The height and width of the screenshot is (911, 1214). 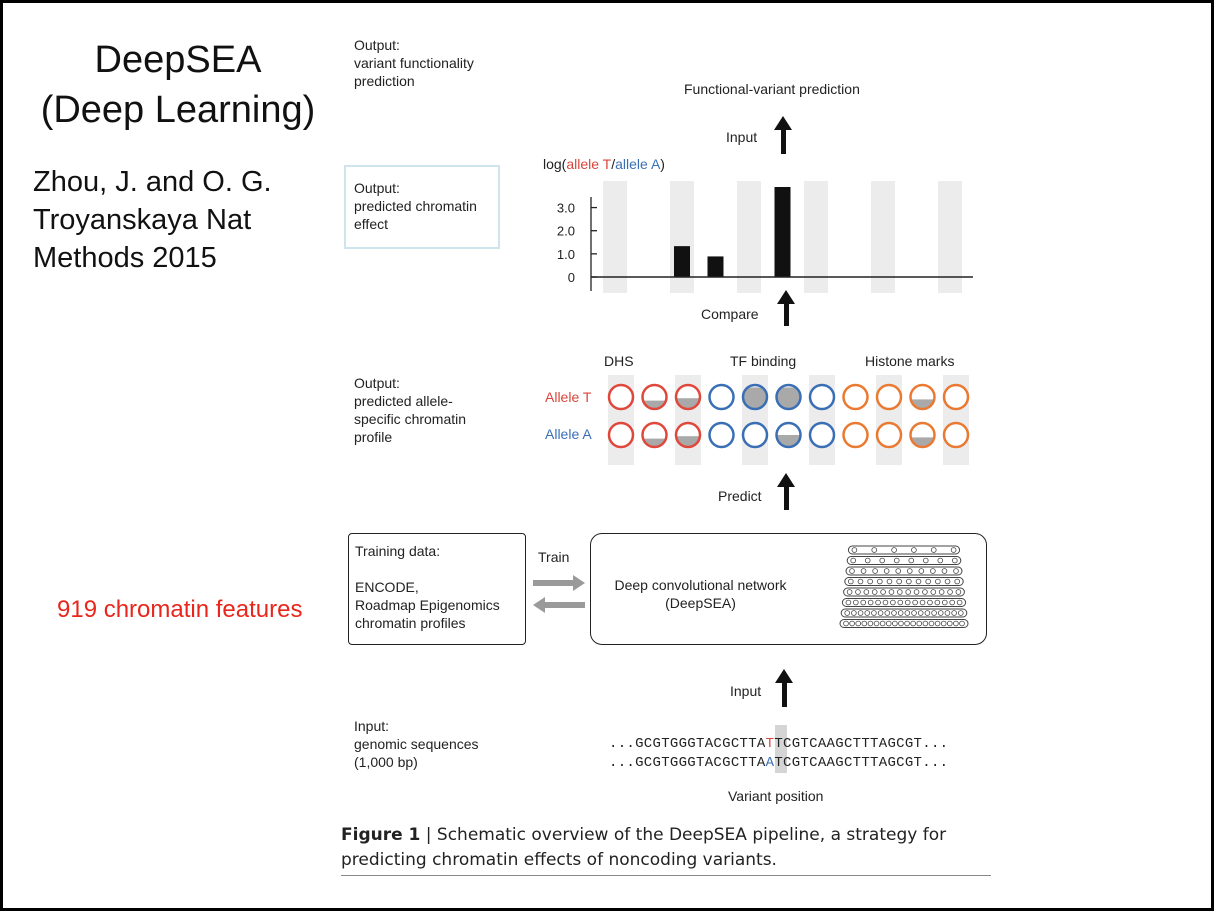 What do you see at coordinates (410, 419) in the screenshot?
I see `output3-line3: specific chromatin` at bounding box center [410, 419].